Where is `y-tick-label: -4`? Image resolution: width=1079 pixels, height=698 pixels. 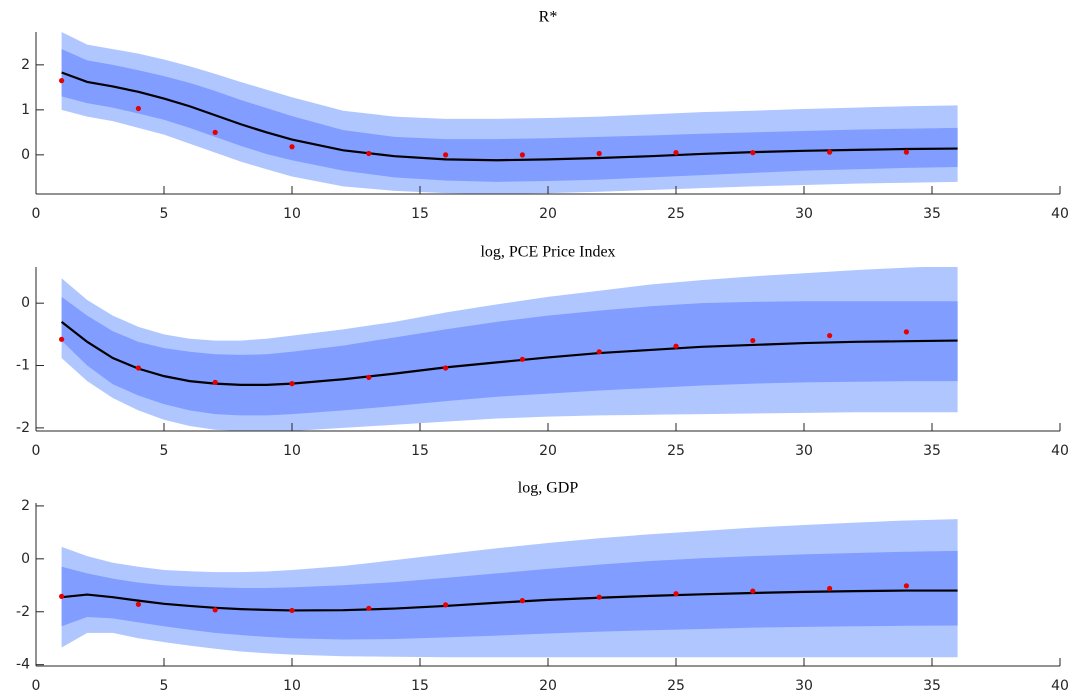
y-tick-label: -4 is located at coordinates (23, 665).